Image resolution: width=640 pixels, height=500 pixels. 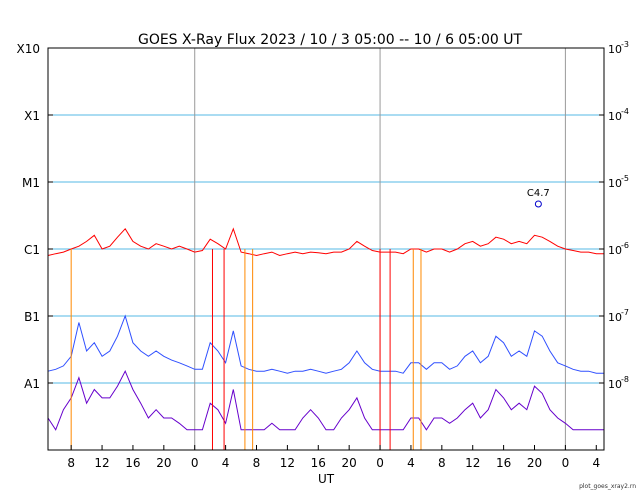 I want to click on y-tick-label-left: C1, so click(x=32, y=250).